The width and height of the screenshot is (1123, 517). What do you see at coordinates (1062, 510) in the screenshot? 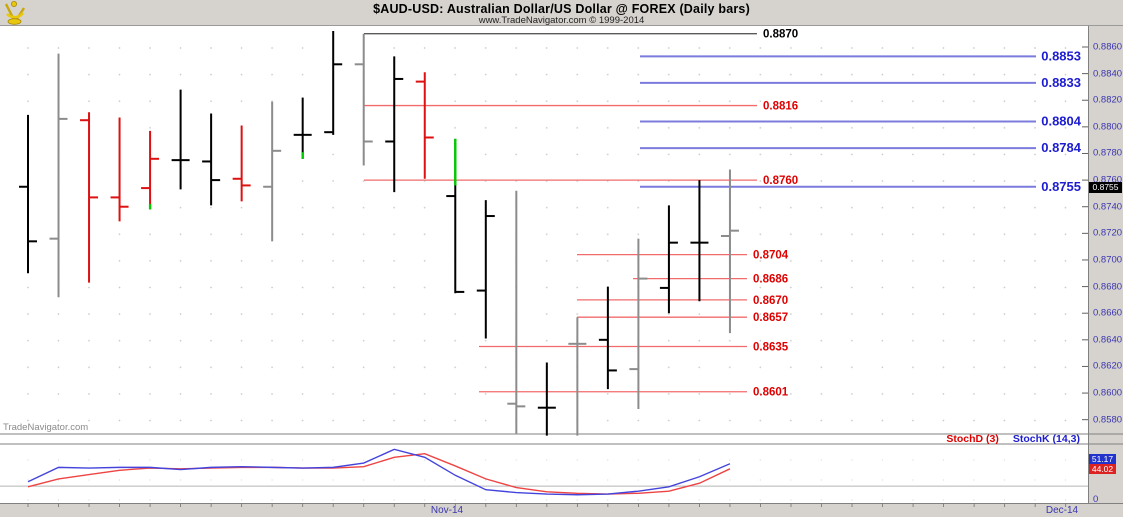
I see `date-label-Dec-14: Dec-14` at bounding box center [1062, 510].